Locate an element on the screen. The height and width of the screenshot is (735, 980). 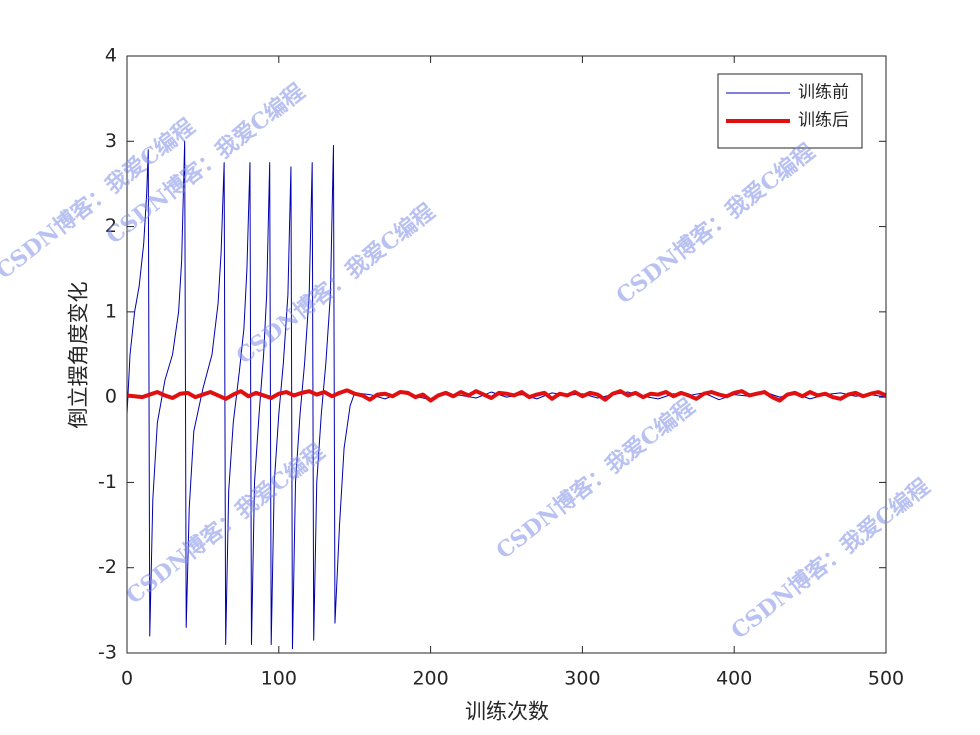
y-tick-label: 0 is located at coordinates (111, 397).